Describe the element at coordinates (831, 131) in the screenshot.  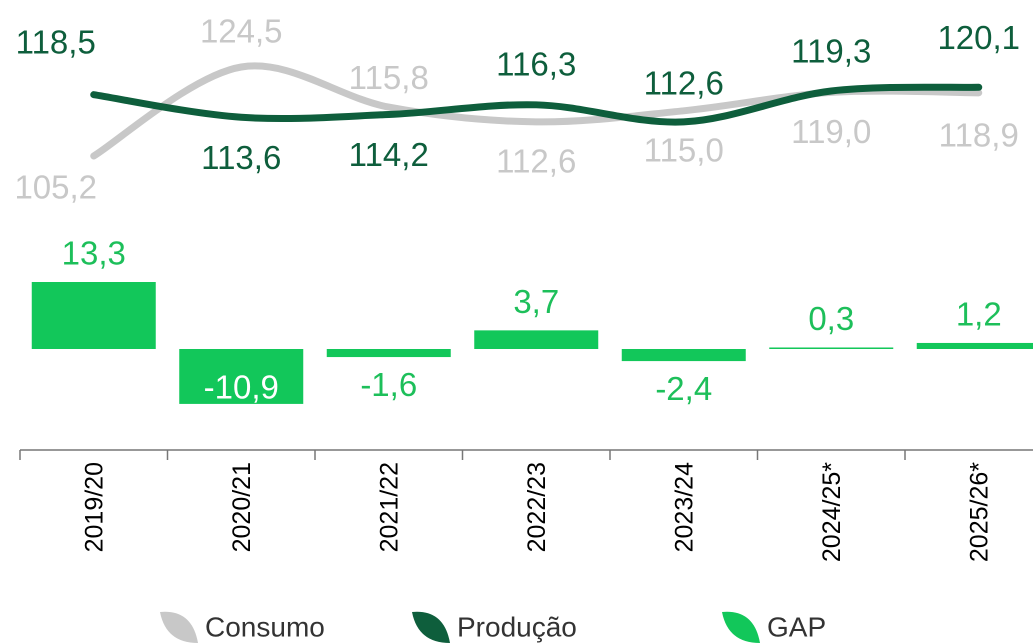
I see `line-value-label: 119,0` at that location.